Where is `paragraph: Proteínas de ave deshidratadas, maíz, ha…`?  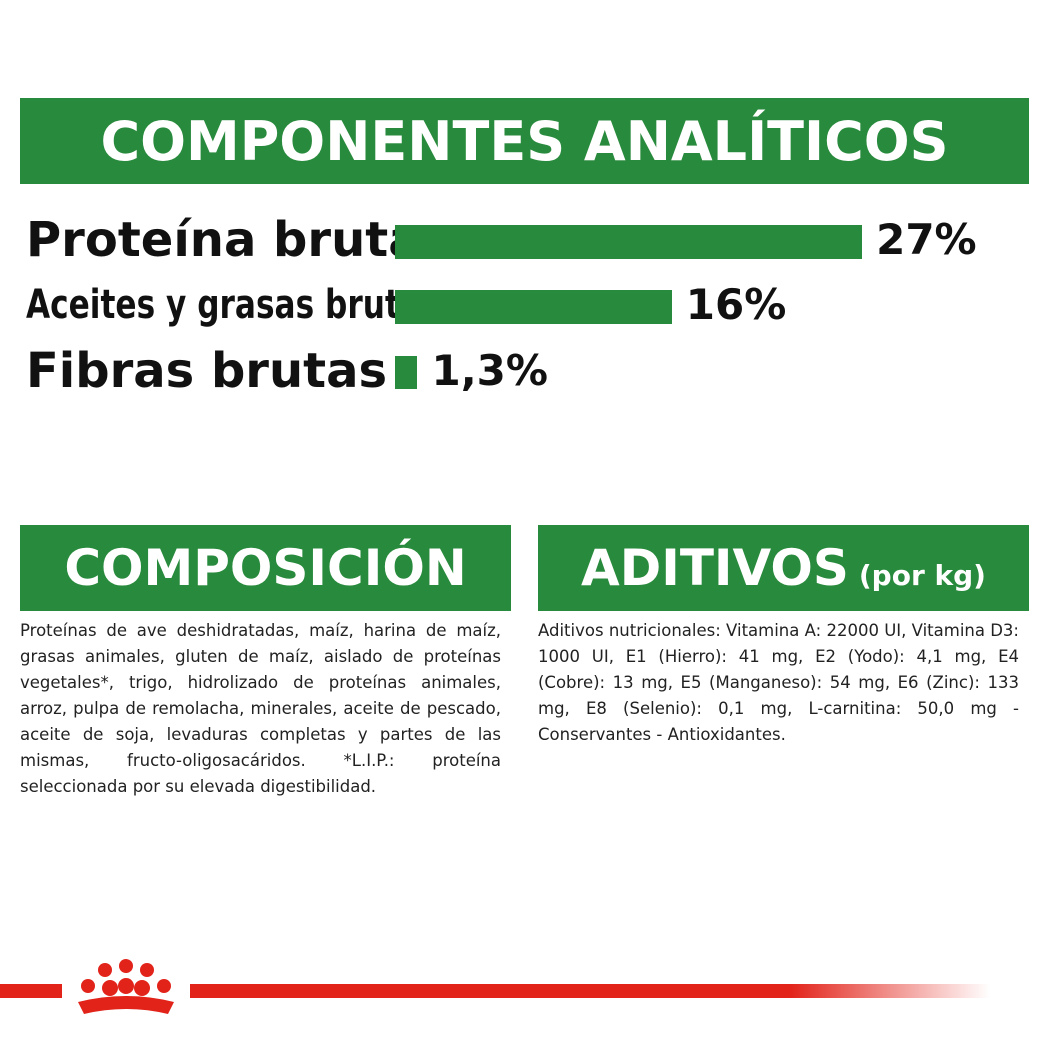 paragraph: Proteínas de ave deshidratadas, maíz, ha… is located at coordinates (260, 708).